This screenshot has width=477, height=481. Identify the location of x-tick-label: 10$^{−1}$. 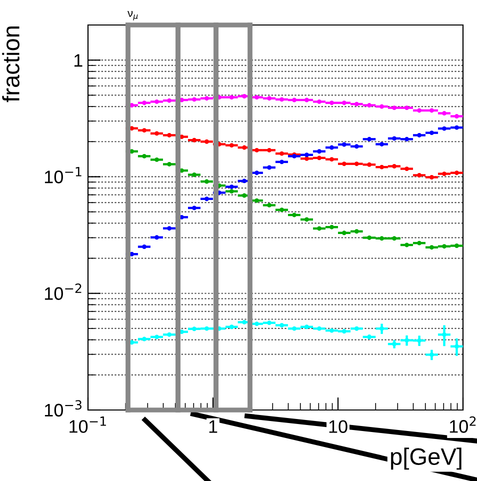
(88, 424).